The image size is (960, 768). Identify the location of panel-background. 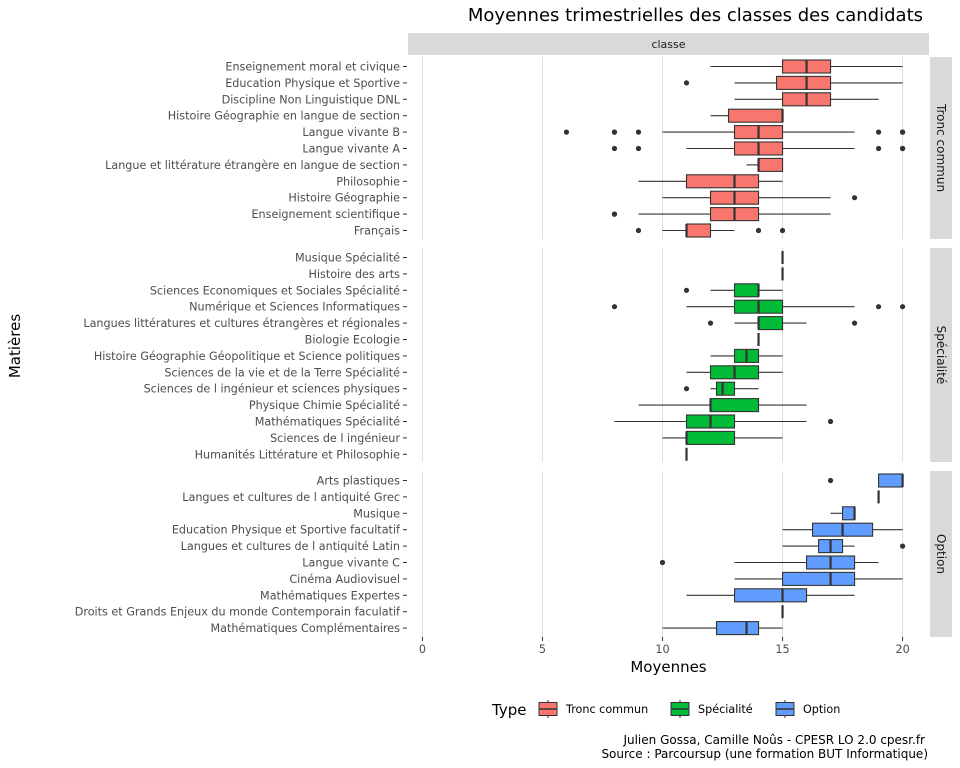
(668, 554).